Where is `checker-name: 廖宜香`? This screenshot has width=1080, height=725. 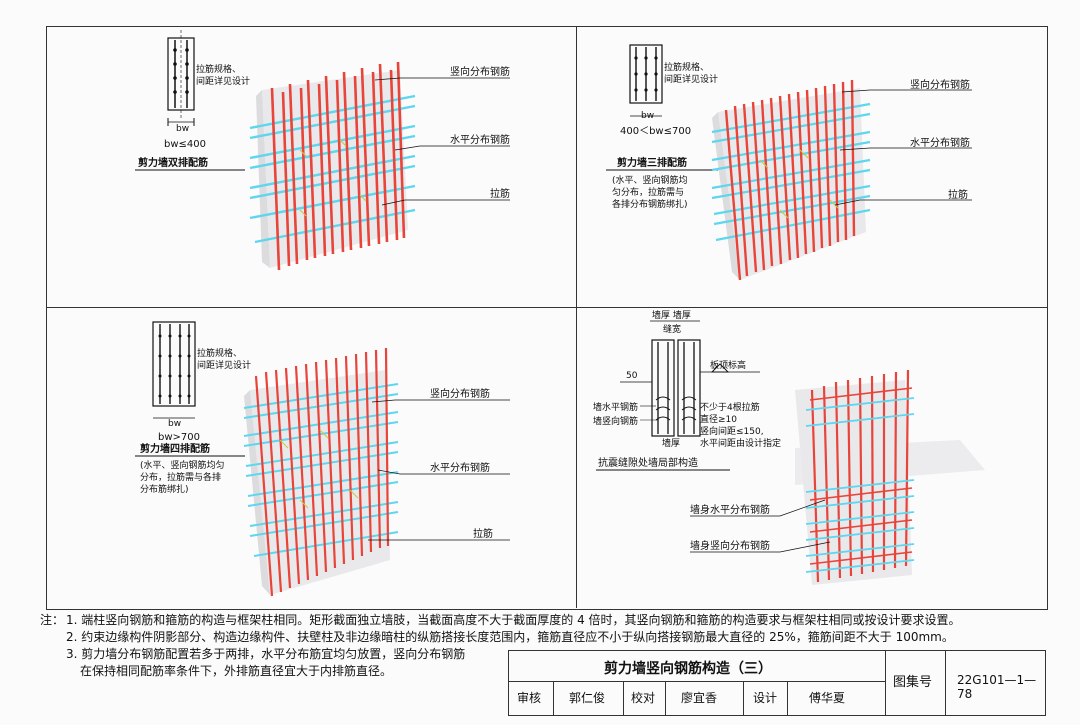
checker-name: 廖宜香 is located at coordinates (699, 698).